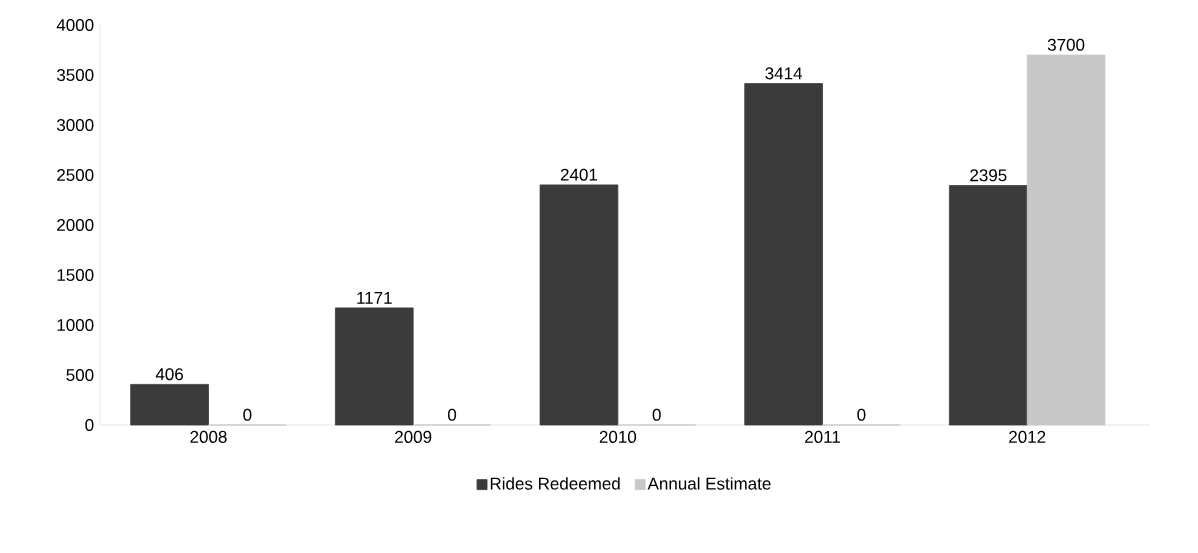 This screenshot has width=1198, height=553. I want to click on x-tick-label: 2009, so click(413, 436).